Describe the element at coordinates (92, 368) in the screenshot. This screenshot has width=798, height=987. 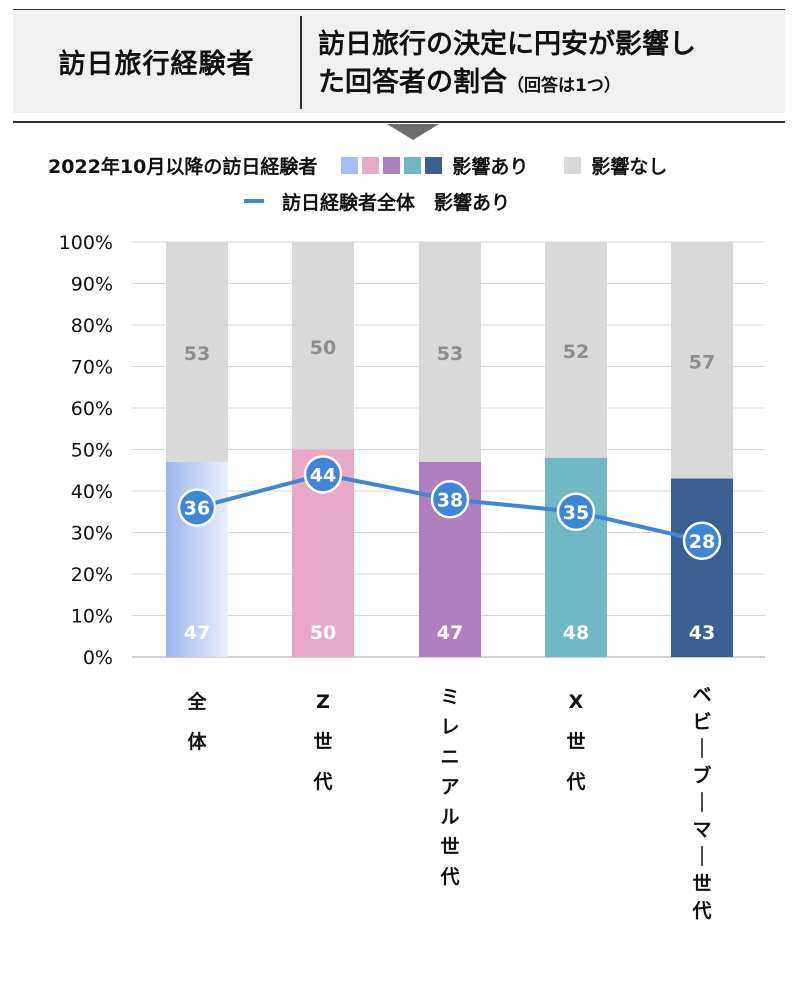
I see `y-tick-label: 70%` at that location.